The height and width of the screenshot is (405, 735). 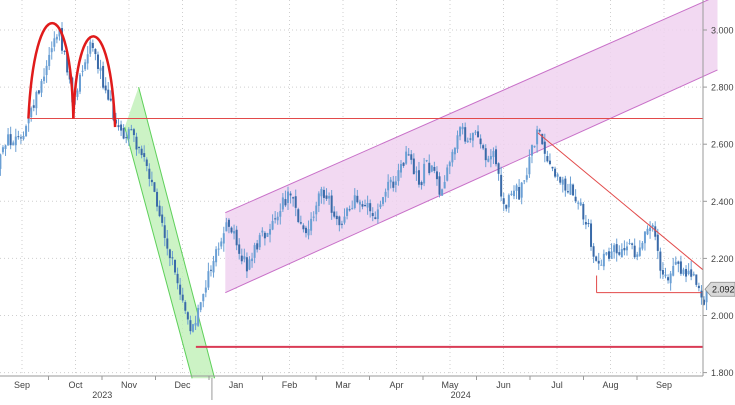 I want to click on x-tick-label: May, so click(x=450, y=385).